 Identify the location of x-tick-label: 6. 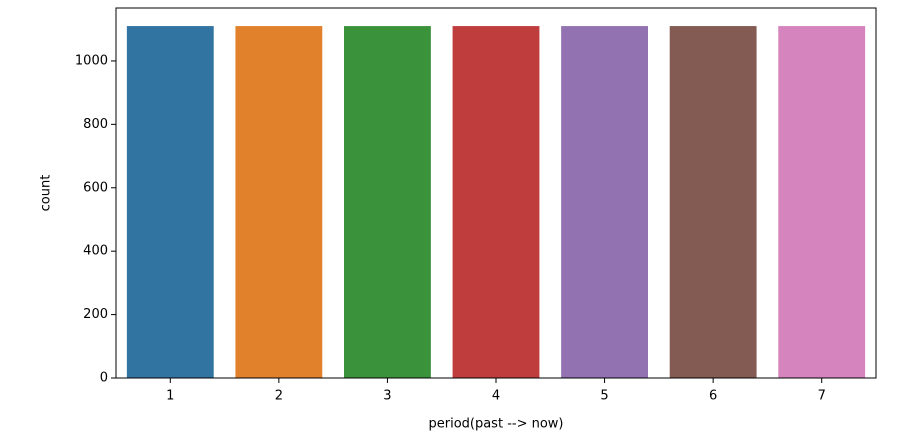
(713, 396).